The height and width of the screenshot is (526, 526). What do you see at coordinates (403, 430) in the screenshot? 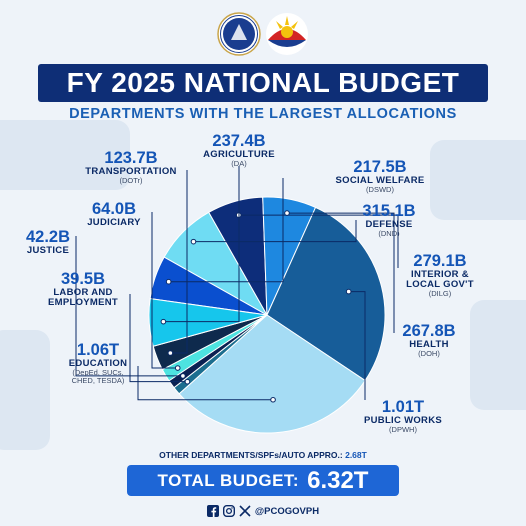
I see `abbr-public-works: (DPWH)` at bounding box center [403, 430].